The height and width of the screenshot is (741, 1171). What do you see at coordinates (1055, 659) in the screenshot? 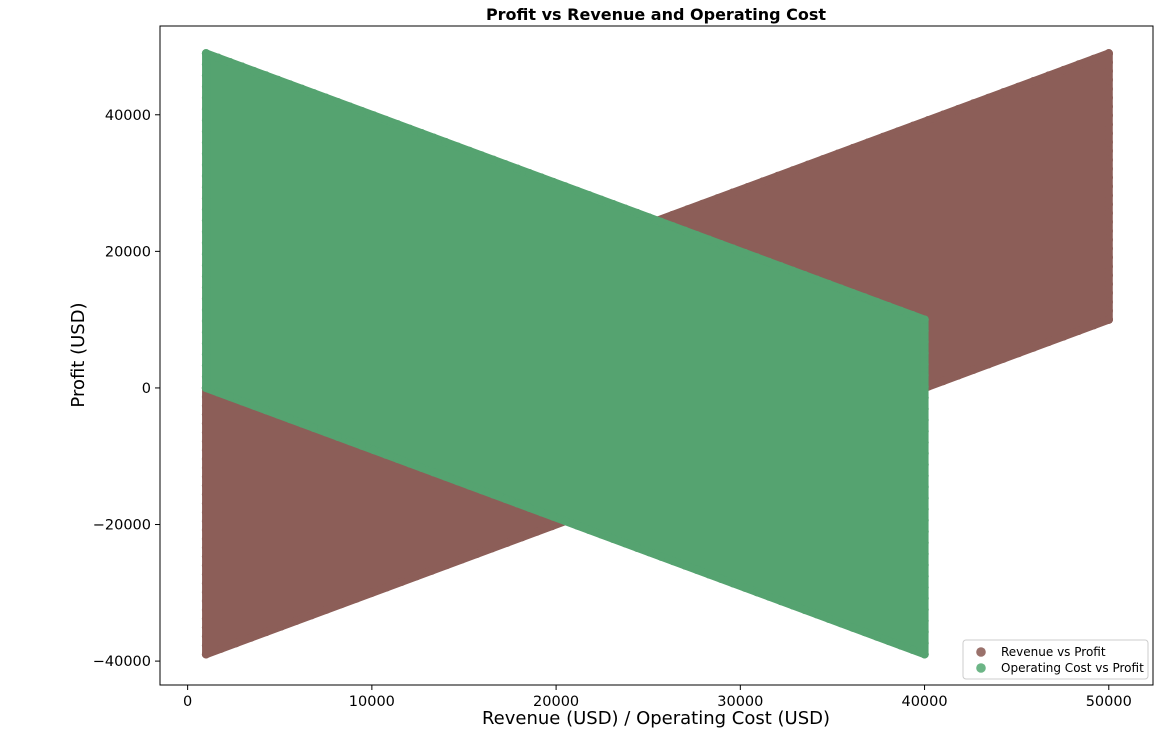
I see `legend-box` at bounding box center [1055, 659].